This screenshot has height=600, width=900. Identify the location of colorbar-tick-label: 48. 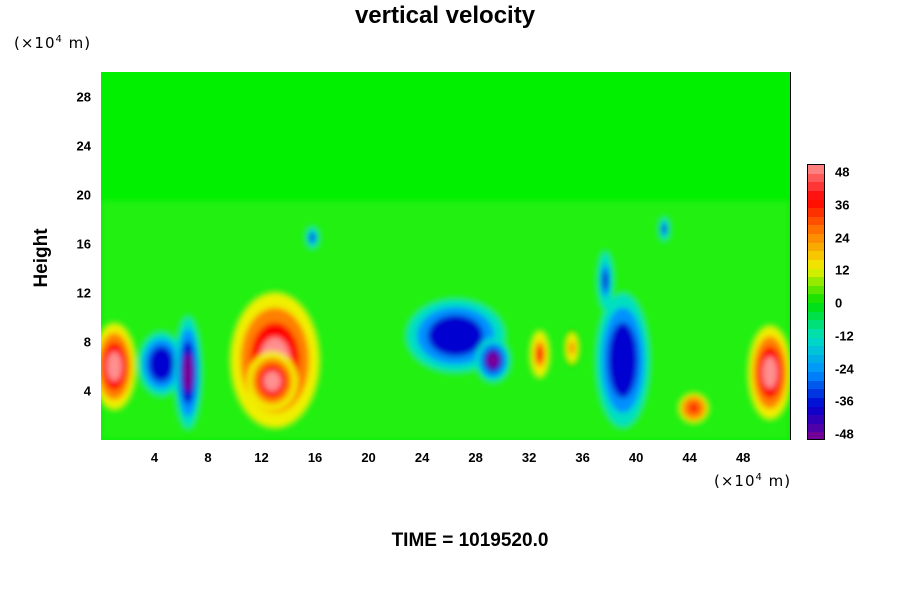
(842, 172).